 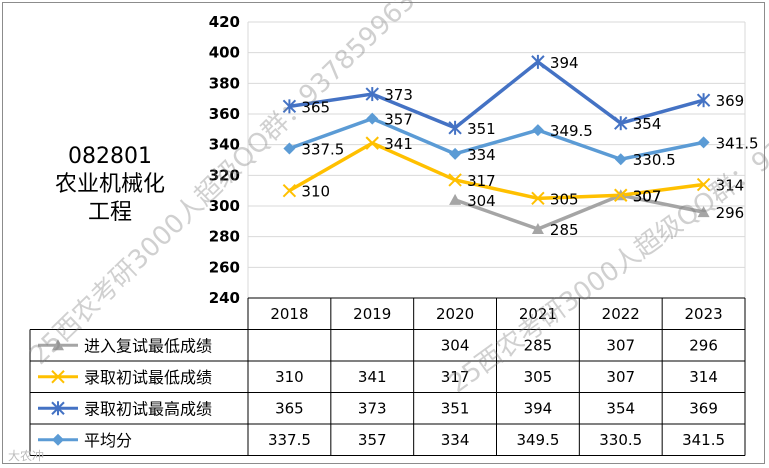 I want to click on table-cell-1-4: 307, so click(x=620, y=377).